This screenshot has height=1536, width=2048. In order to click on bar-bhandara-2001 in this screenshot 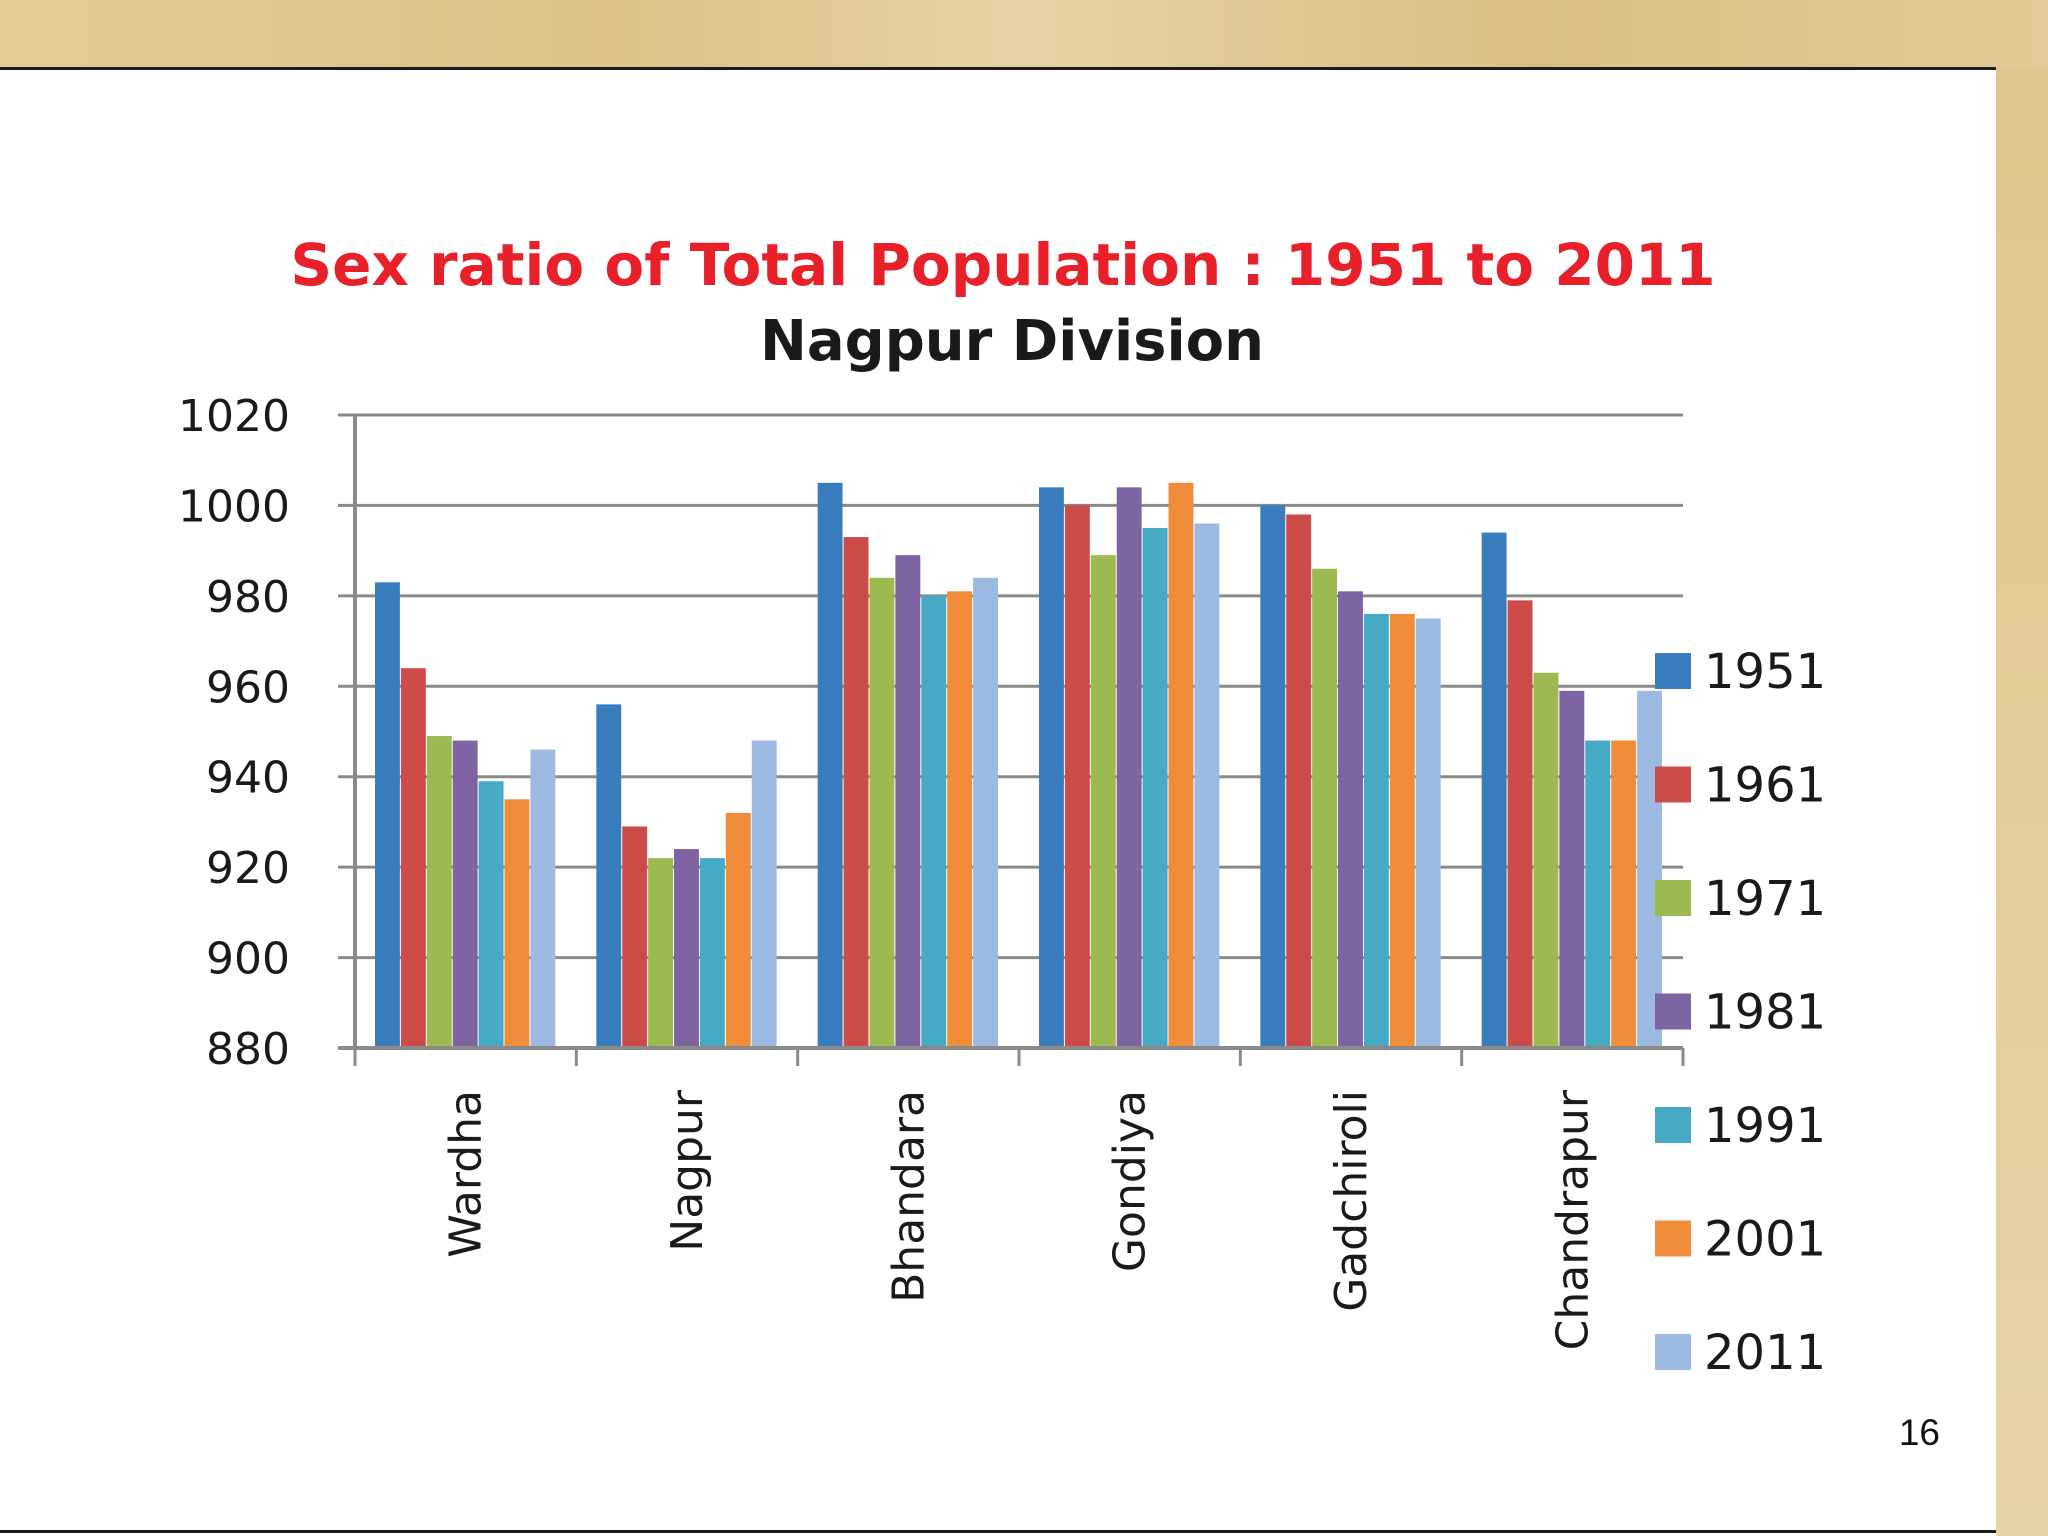, I will do `click(960, 819)`.